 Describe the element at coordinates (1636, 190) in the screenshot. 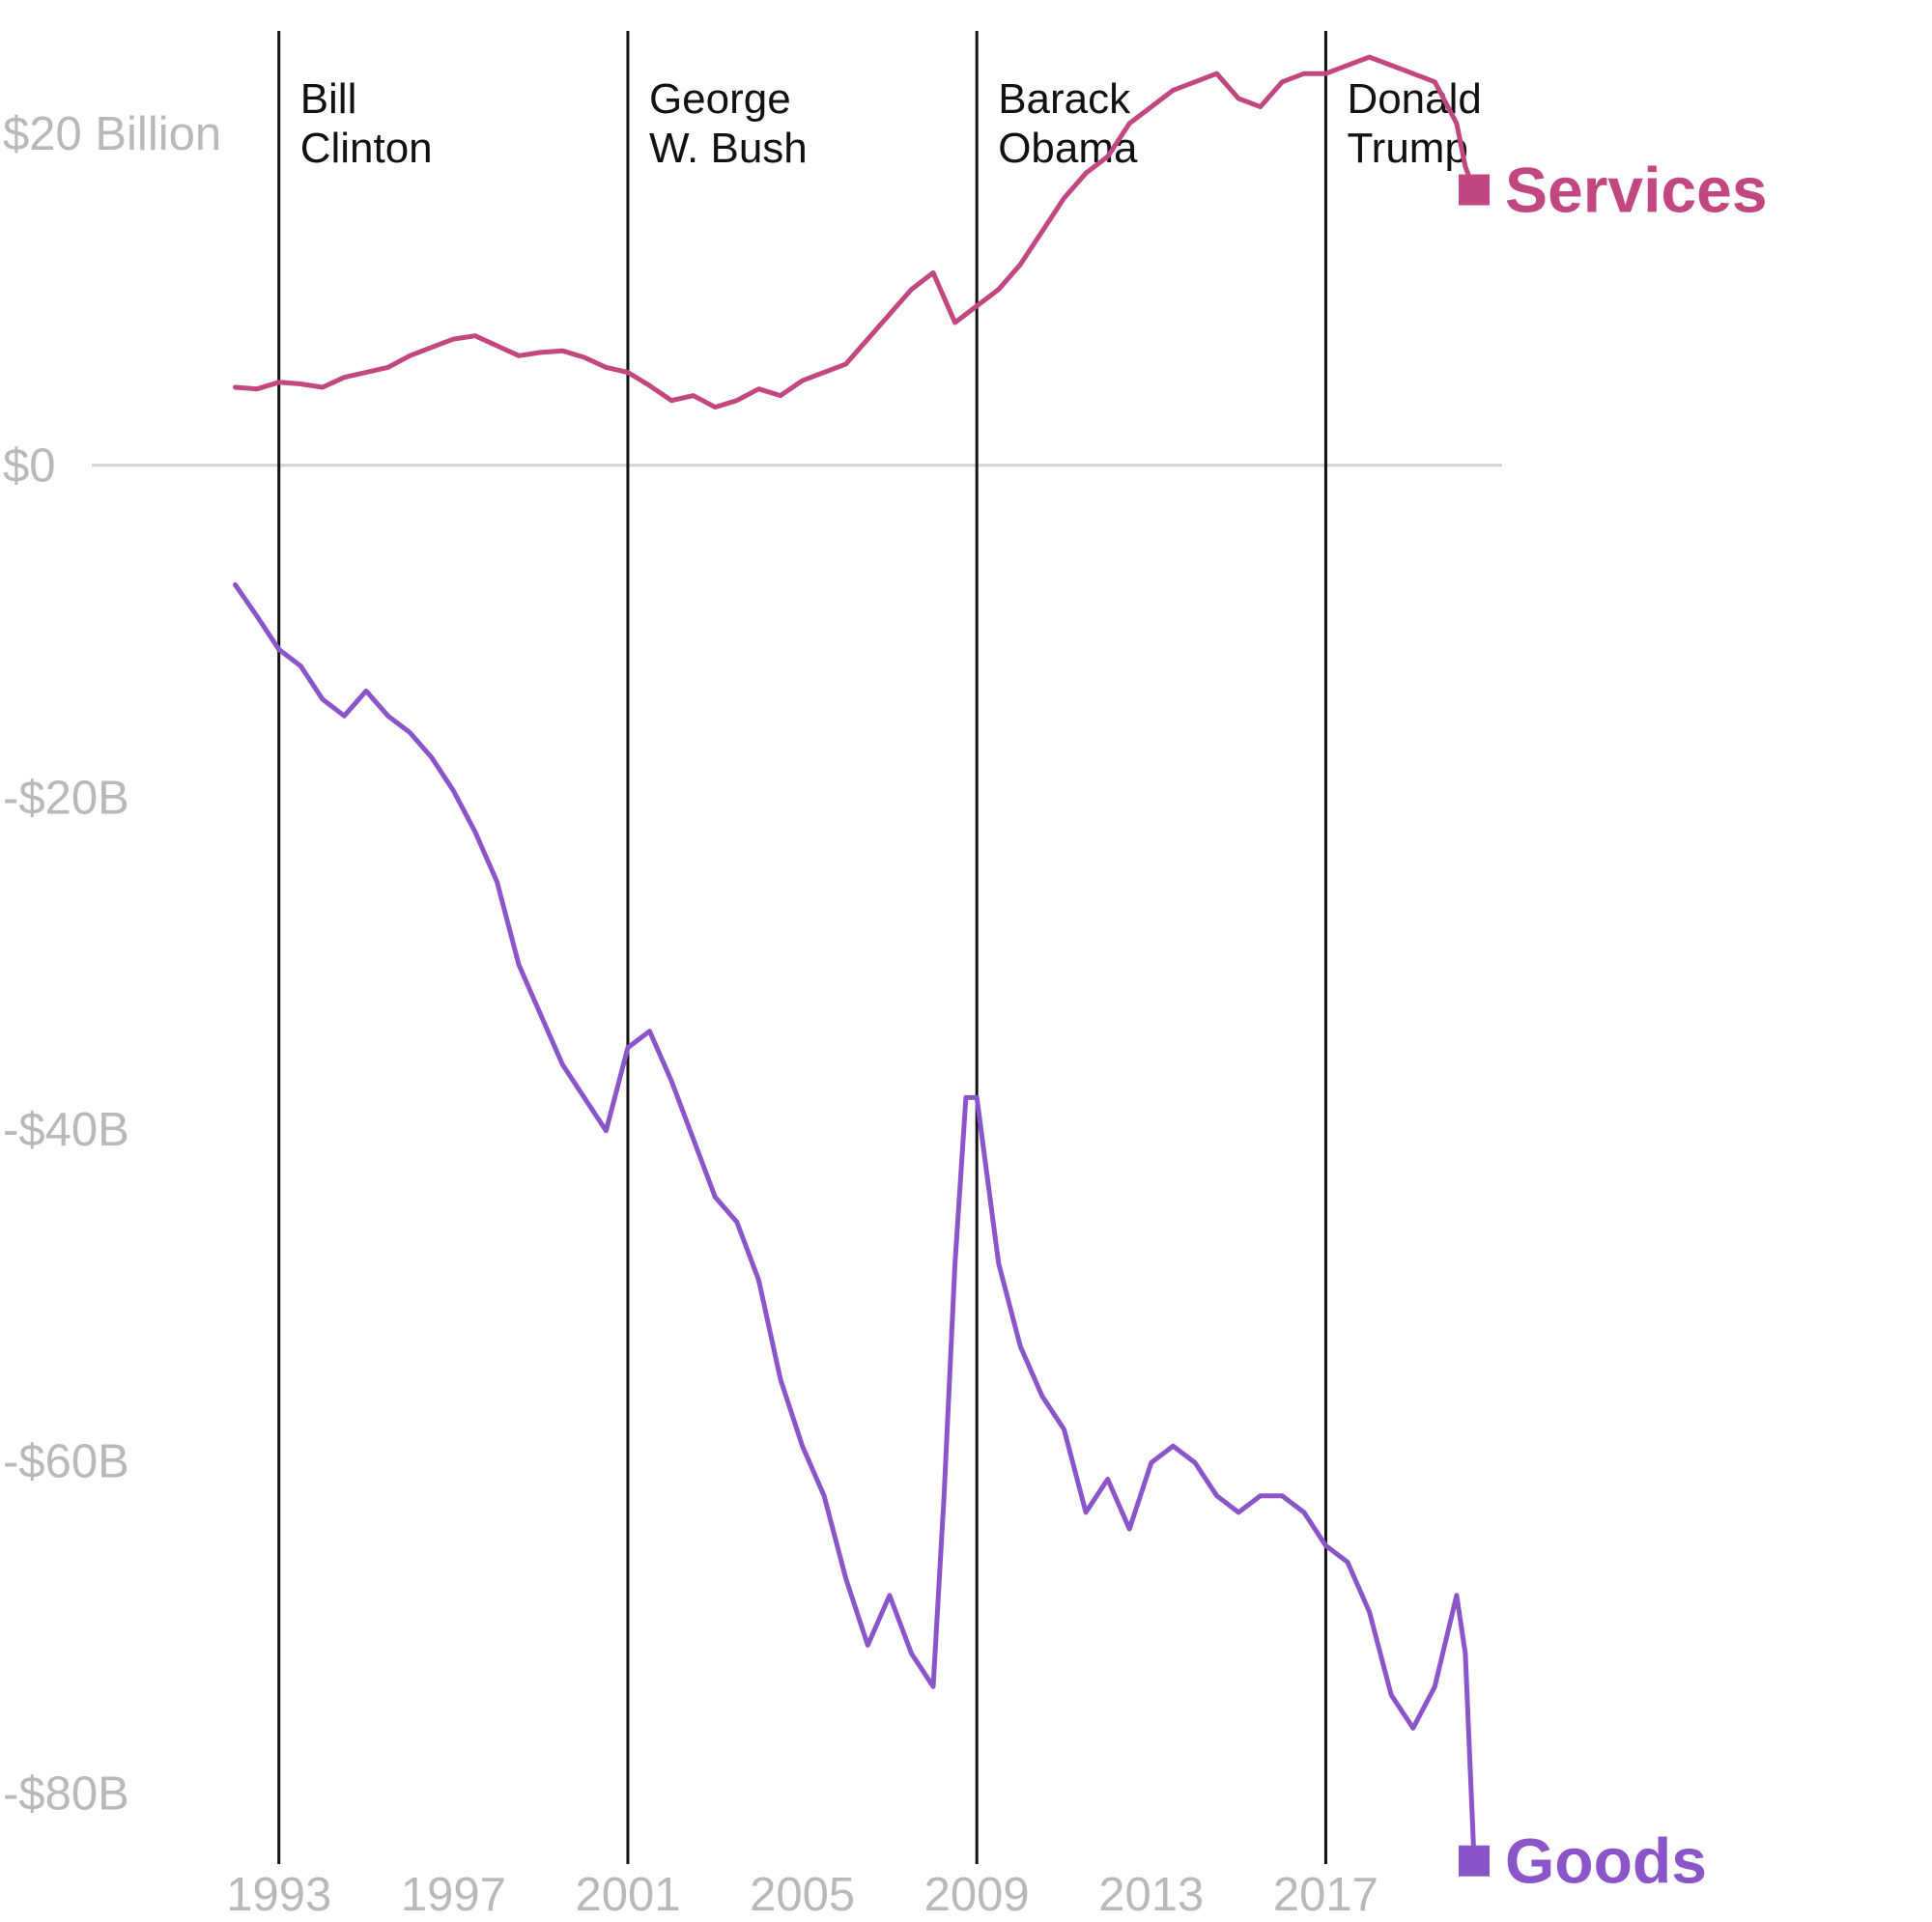

I see `services-series-label: Services` at that location.